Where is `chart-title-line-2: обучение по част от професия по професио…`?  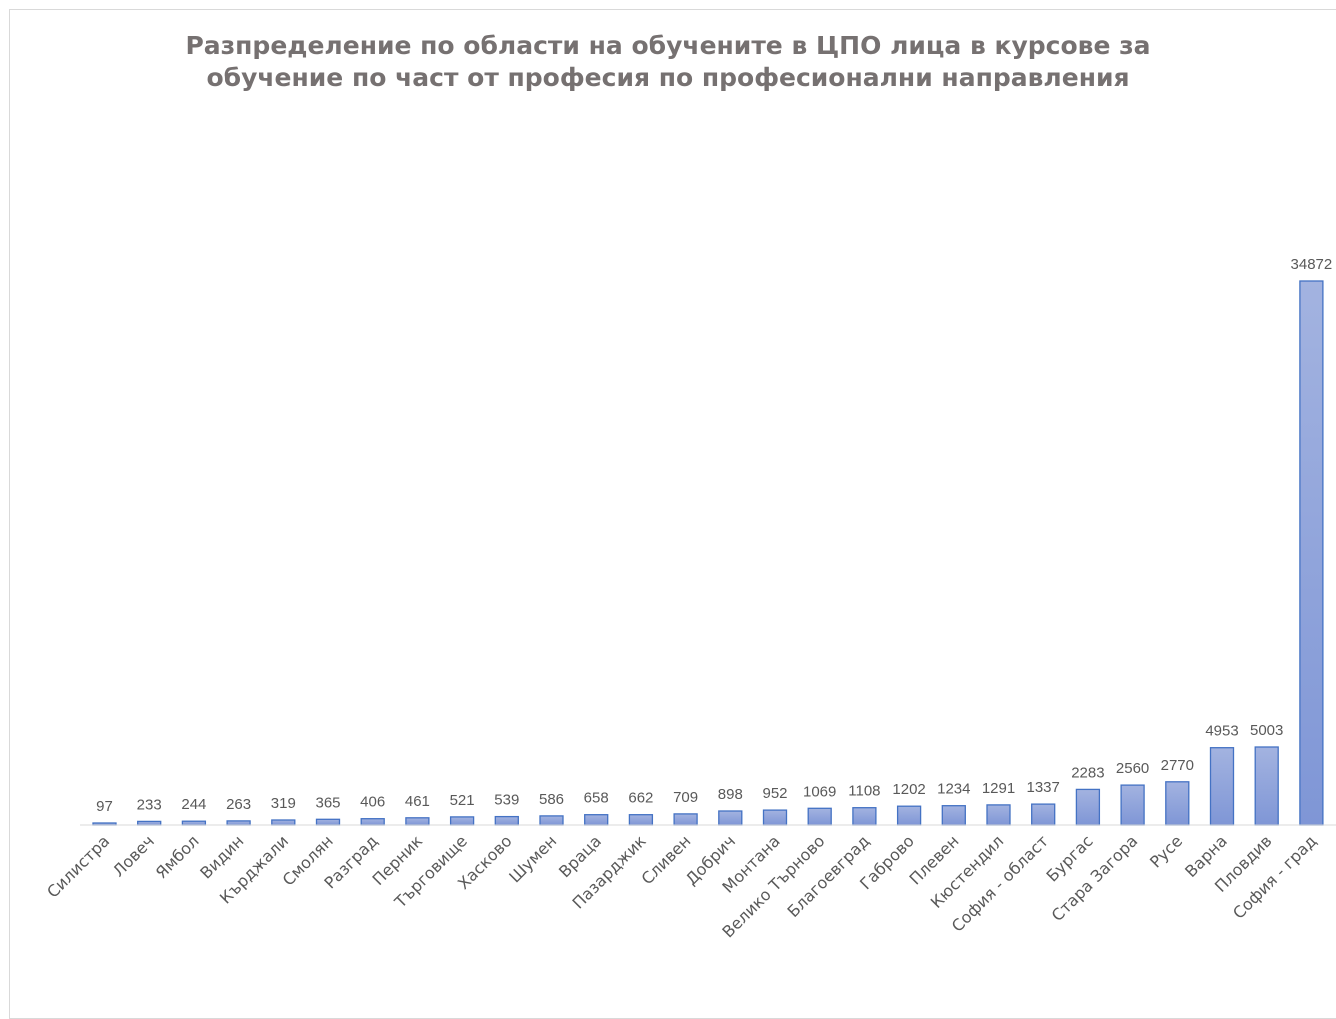
chart-title-line-2: обучение по част от професия по професио… is located at coordinates (668, 77).